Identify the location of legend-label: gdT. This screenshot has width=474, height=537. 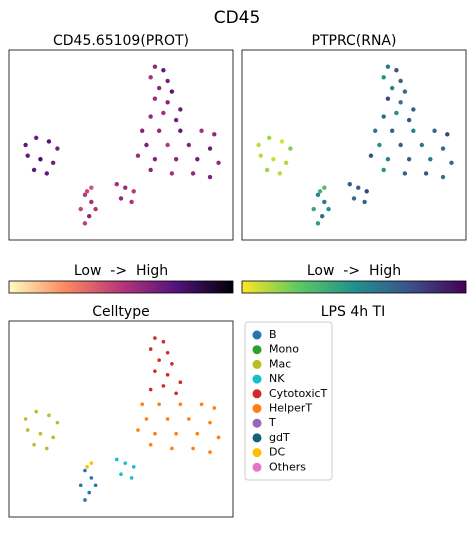
(279, 437).